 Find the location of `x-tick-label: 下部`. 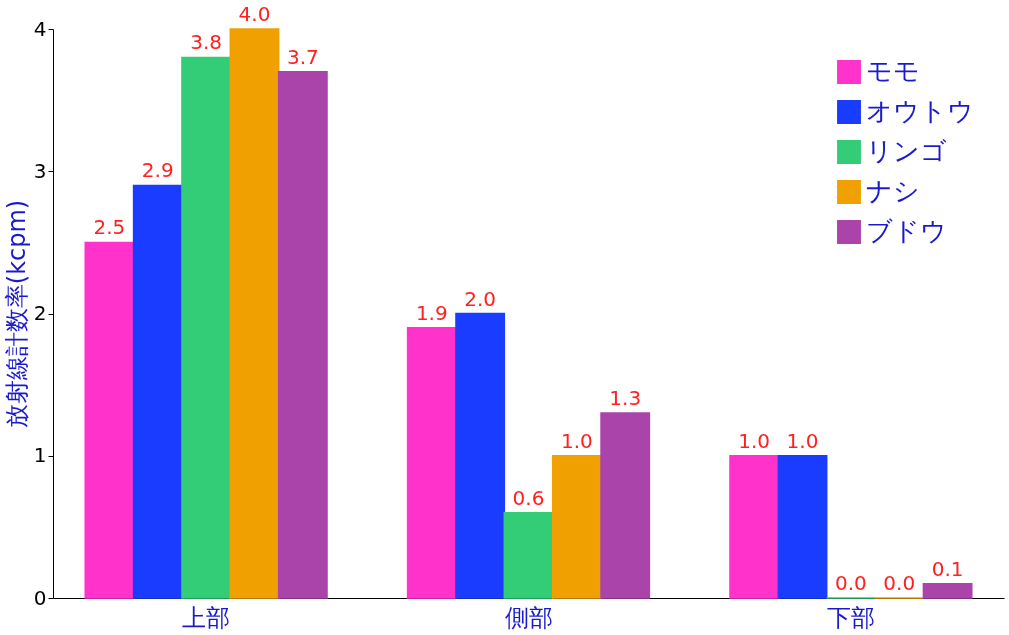

x-tick-label: 下部 is located at coordinates (850, 617).